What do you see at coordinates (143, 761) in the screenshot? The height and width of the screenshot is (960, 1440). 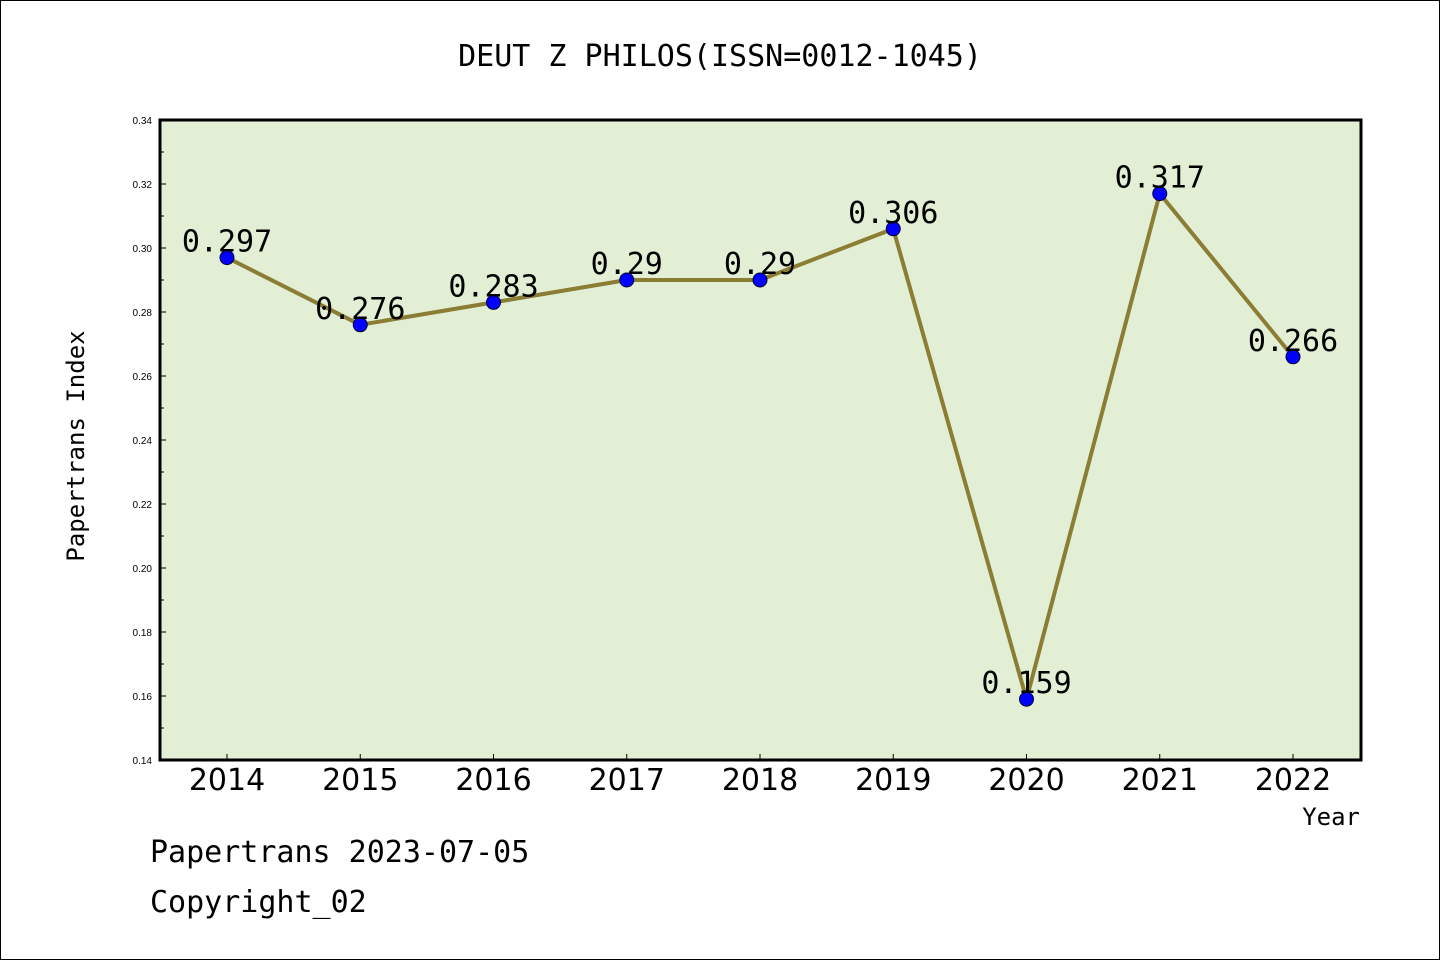 I see `y-tick-label: 0.14` at bounding box center [143, 761].